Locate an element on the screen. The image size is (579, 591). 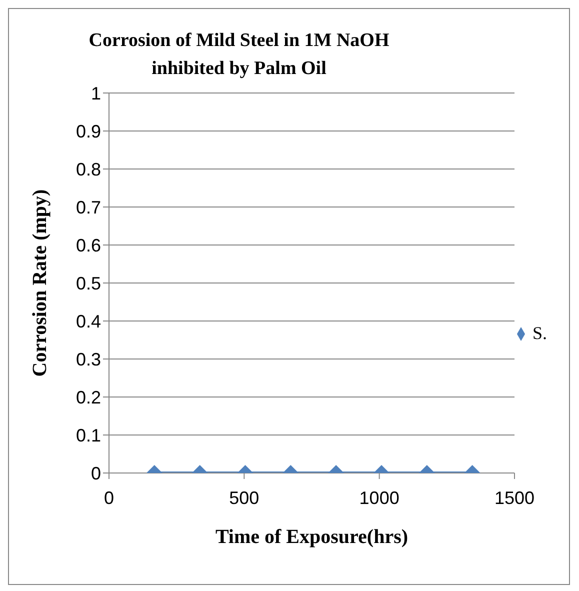
y-tick-label: 0.6 is located at coordinates (88, 245).